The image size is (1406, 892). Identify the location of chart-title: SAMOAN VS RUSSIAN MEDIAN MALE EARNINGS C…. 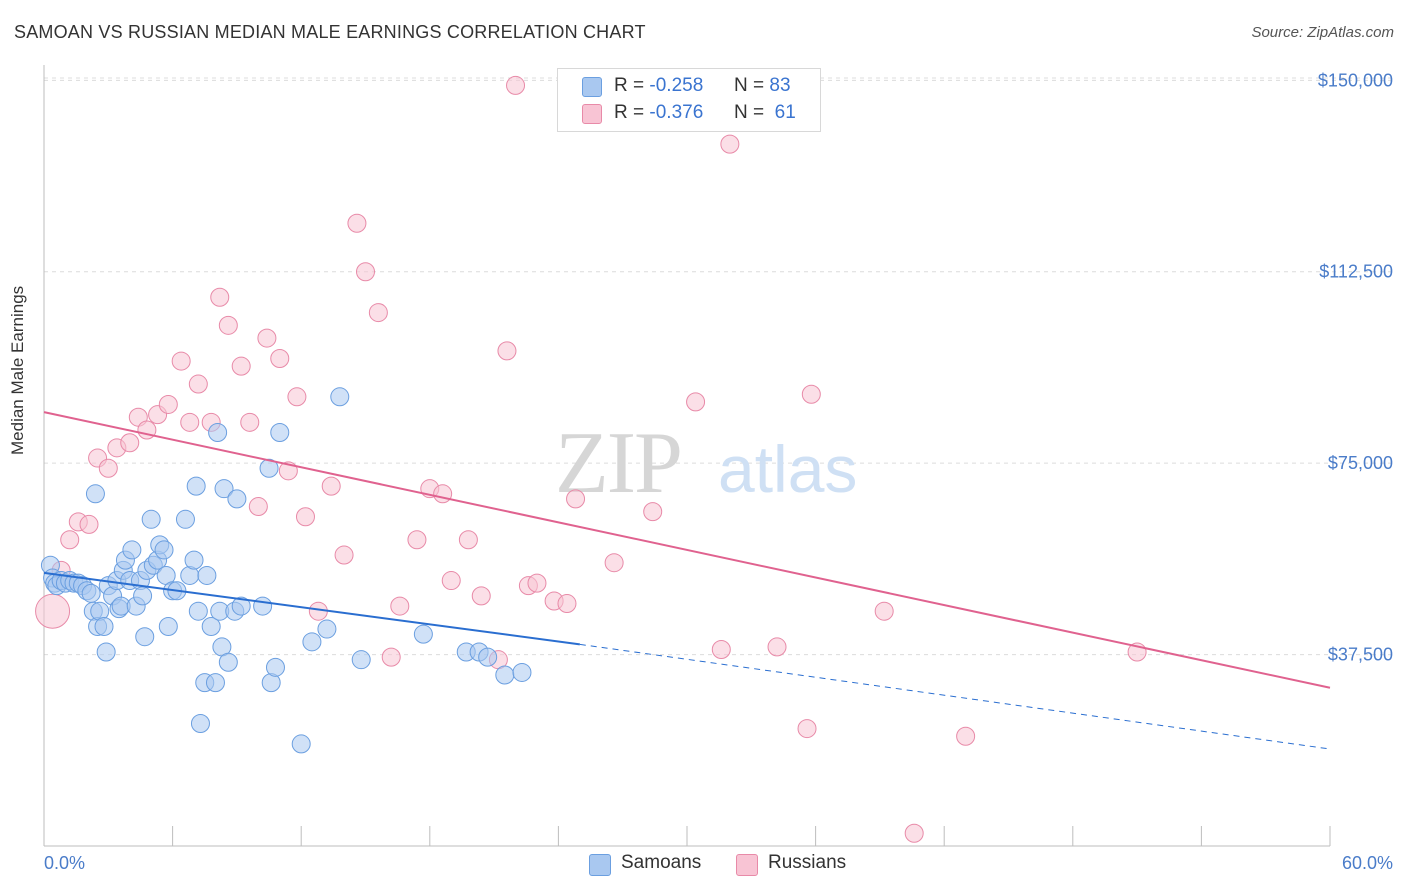
(330, 32).